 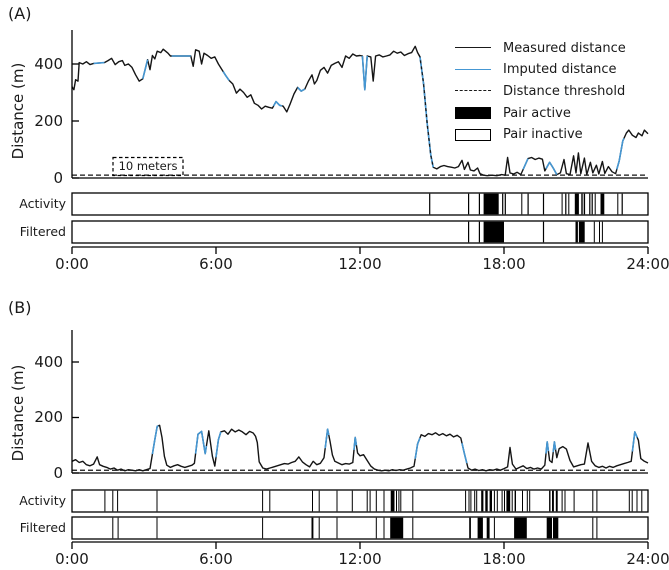 What do you see at coordinates (72, 559) in the screenshot?
I see `x-tick-label-B-0:00: 0:00` at bounding box center [72, 559].